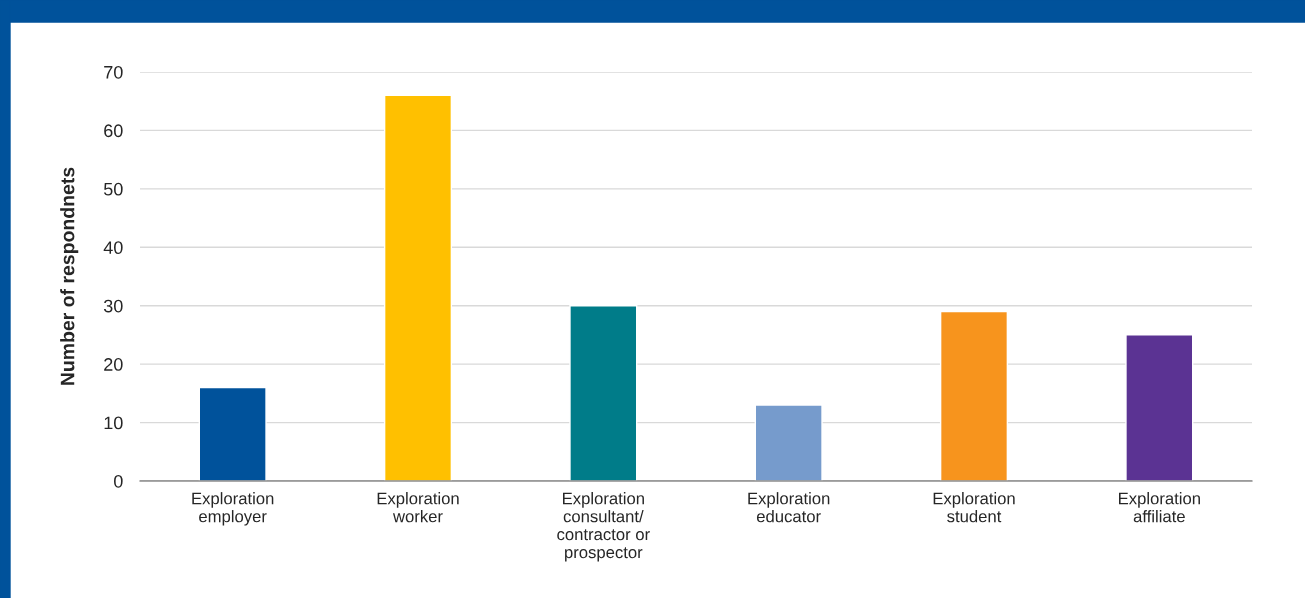 Image resolution: width=1305 pixels, height=598 pixels. What do you see at coordinates (603, 527) in the screenshot?
I see `x-tick-label: Exploration consultant/ contractor or prospector` at bounding box center [603, 527].